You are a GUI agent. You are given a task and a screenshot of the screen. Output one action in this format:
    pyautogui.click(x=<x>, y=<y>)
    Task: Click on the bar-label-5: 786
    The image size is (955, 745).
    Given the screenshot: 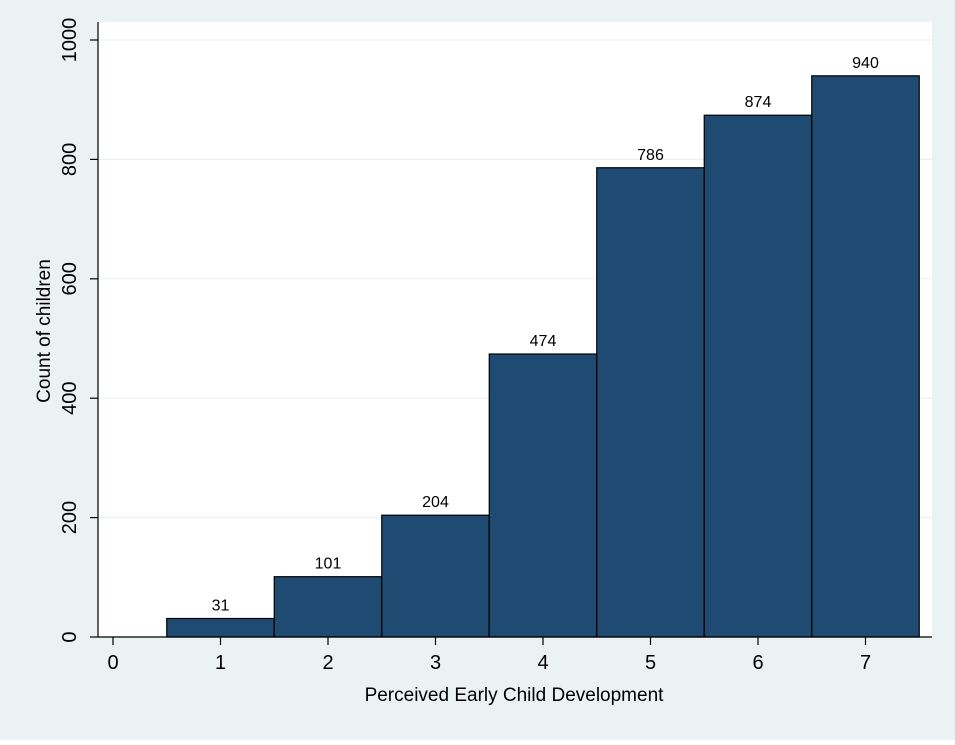 What is the action you would take?
    pyautogui.click(x=650, y=155)
    